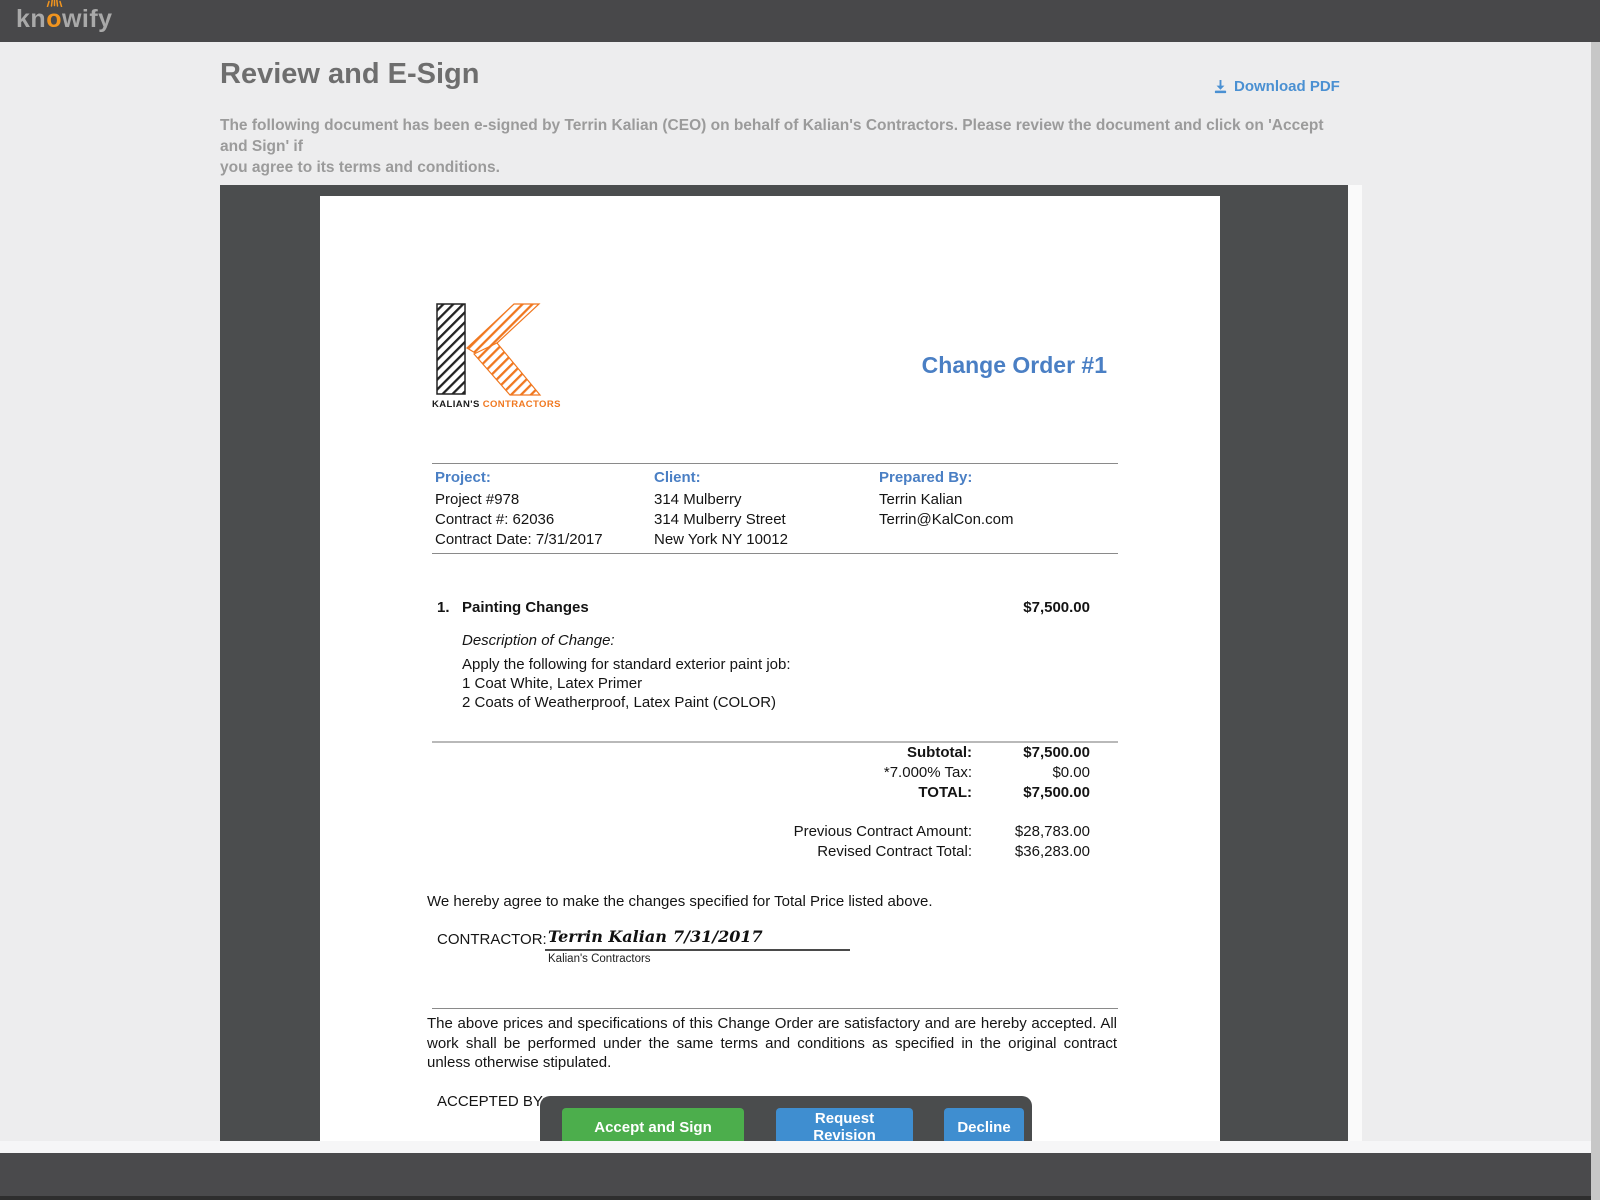  I want to click on signature-date: 7/31/2017, so click(718, 936).